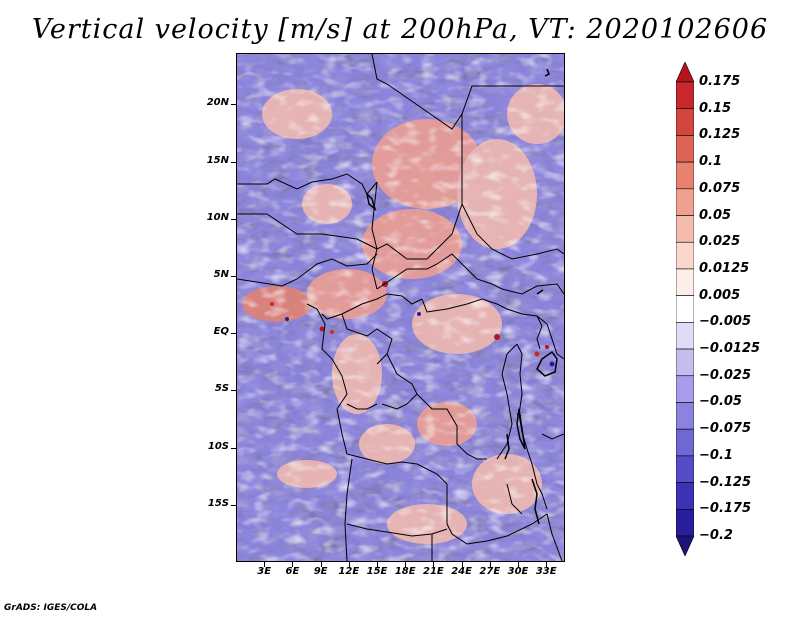 The width and height of the screenshot is (800, 618). I want to click on credit-label: GrADS: IGES/COLA, so click(51, 608).